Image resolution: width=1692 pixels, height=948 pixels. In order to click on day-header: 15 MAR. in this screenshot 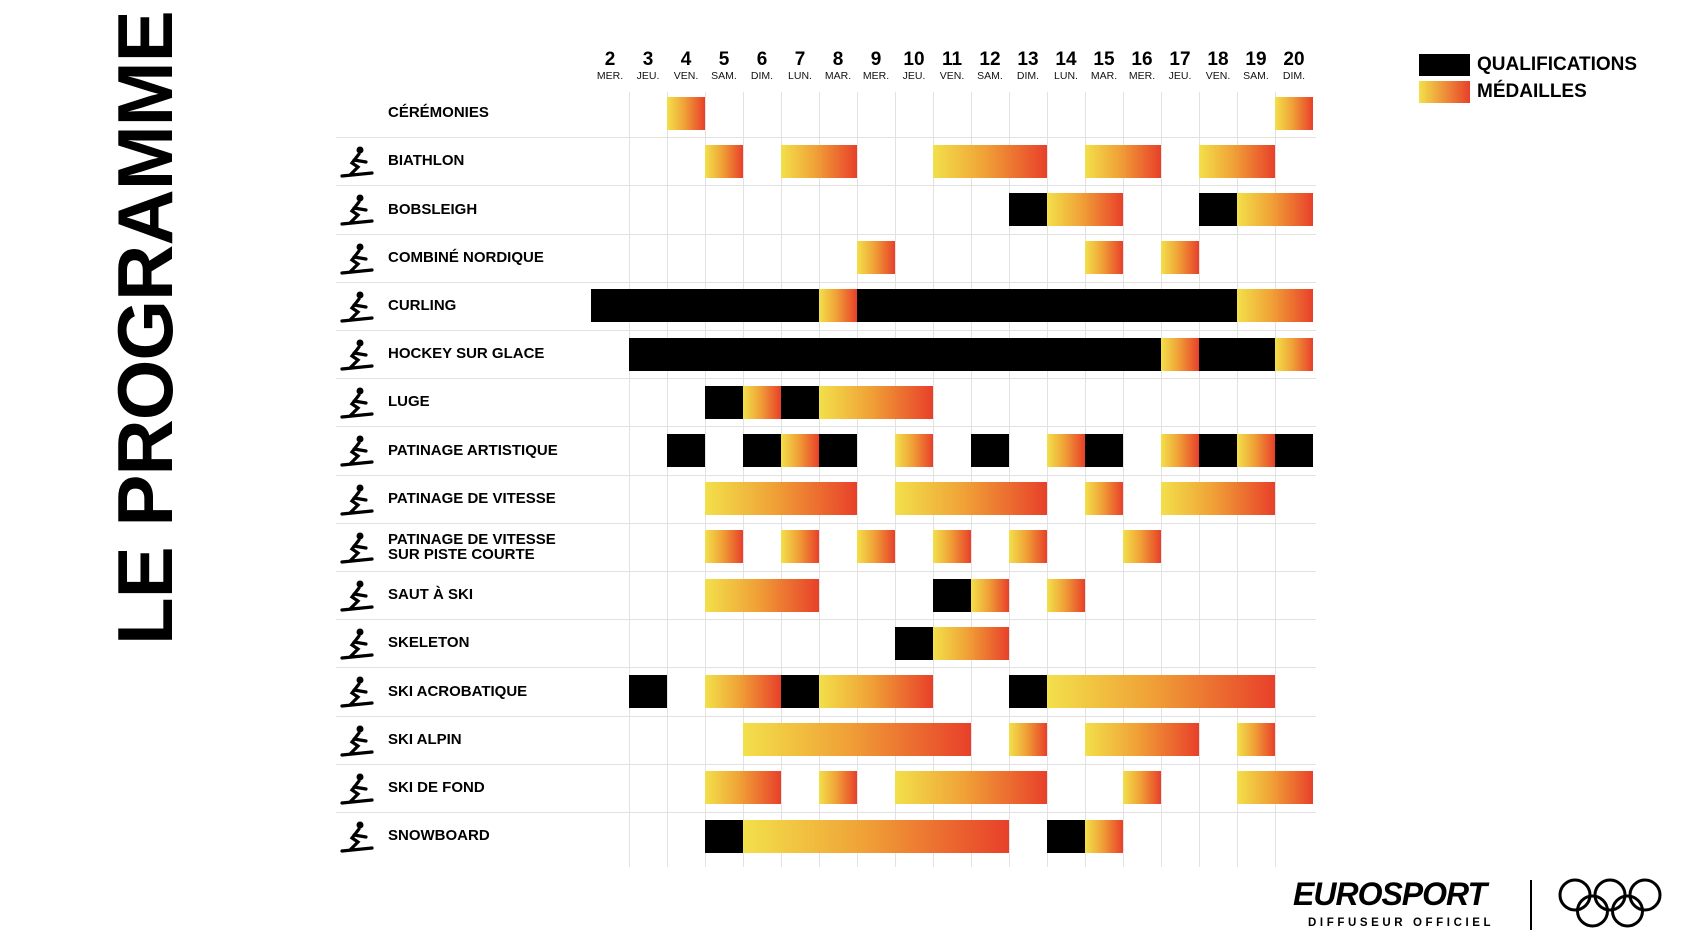, I will do `click(1104, 66)`.